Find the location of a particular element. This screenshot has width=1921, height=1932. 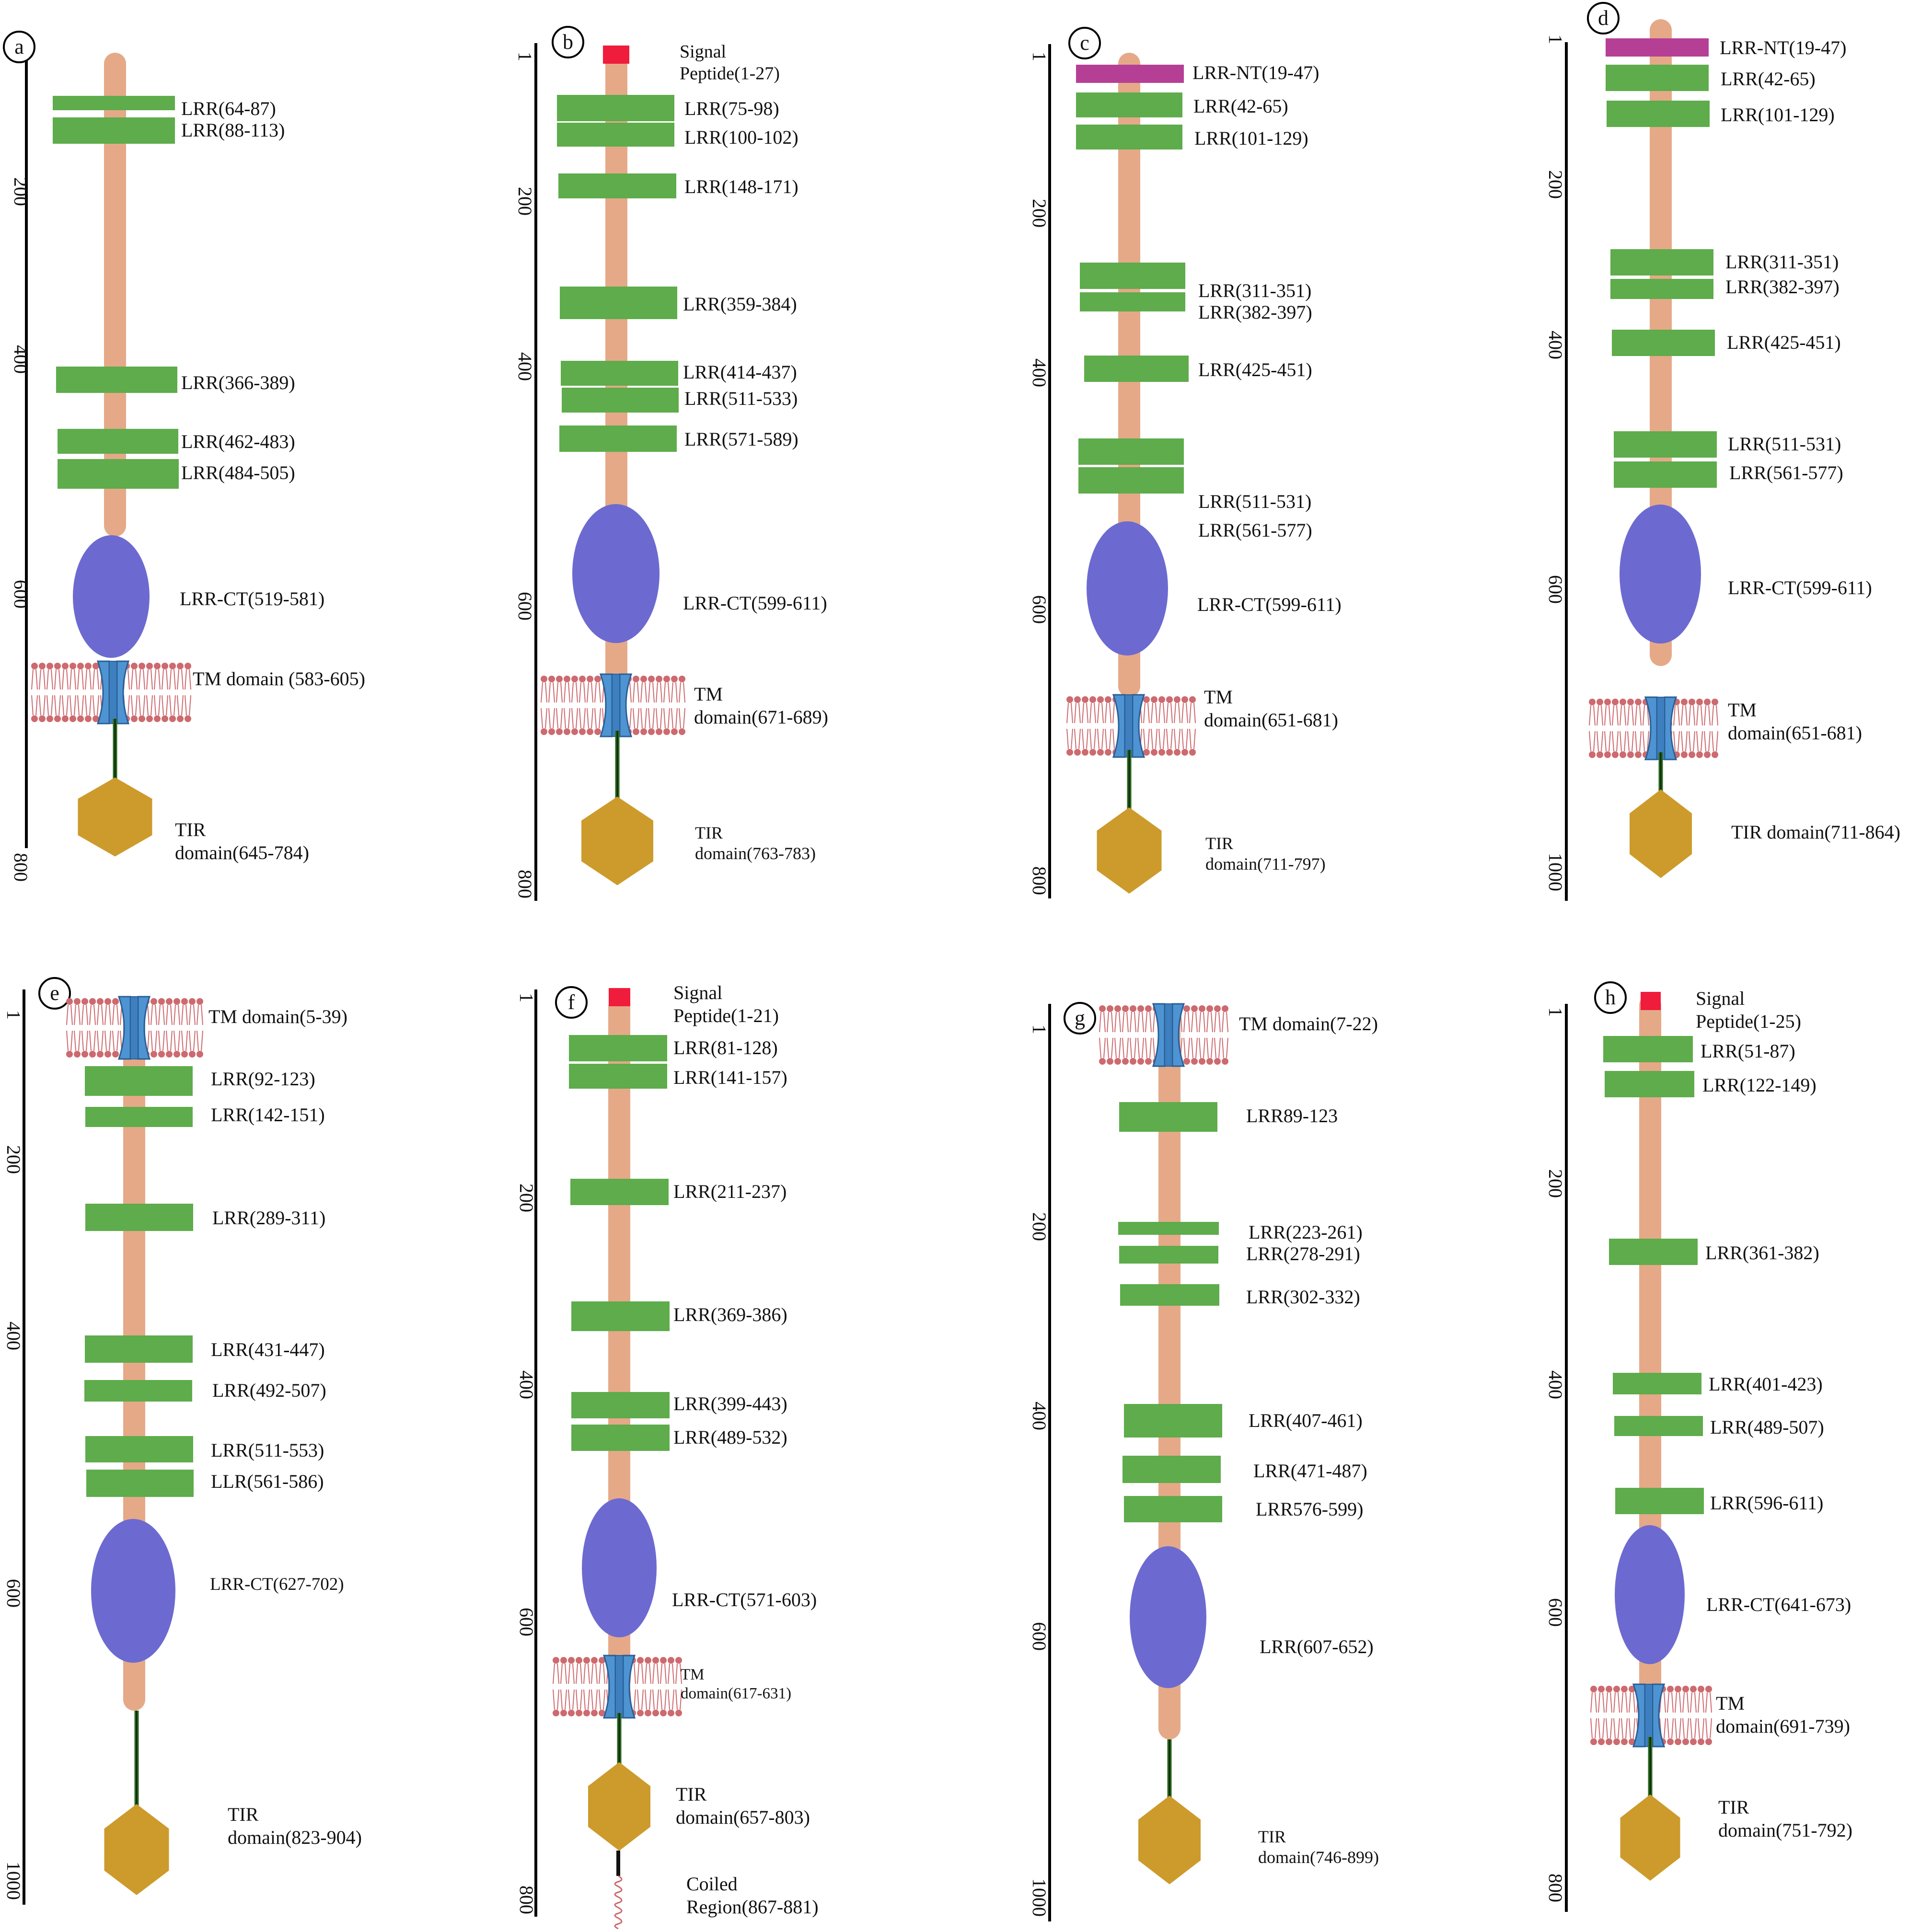

axis-tick-label: 1000 is located at coordinates (13, 1881).